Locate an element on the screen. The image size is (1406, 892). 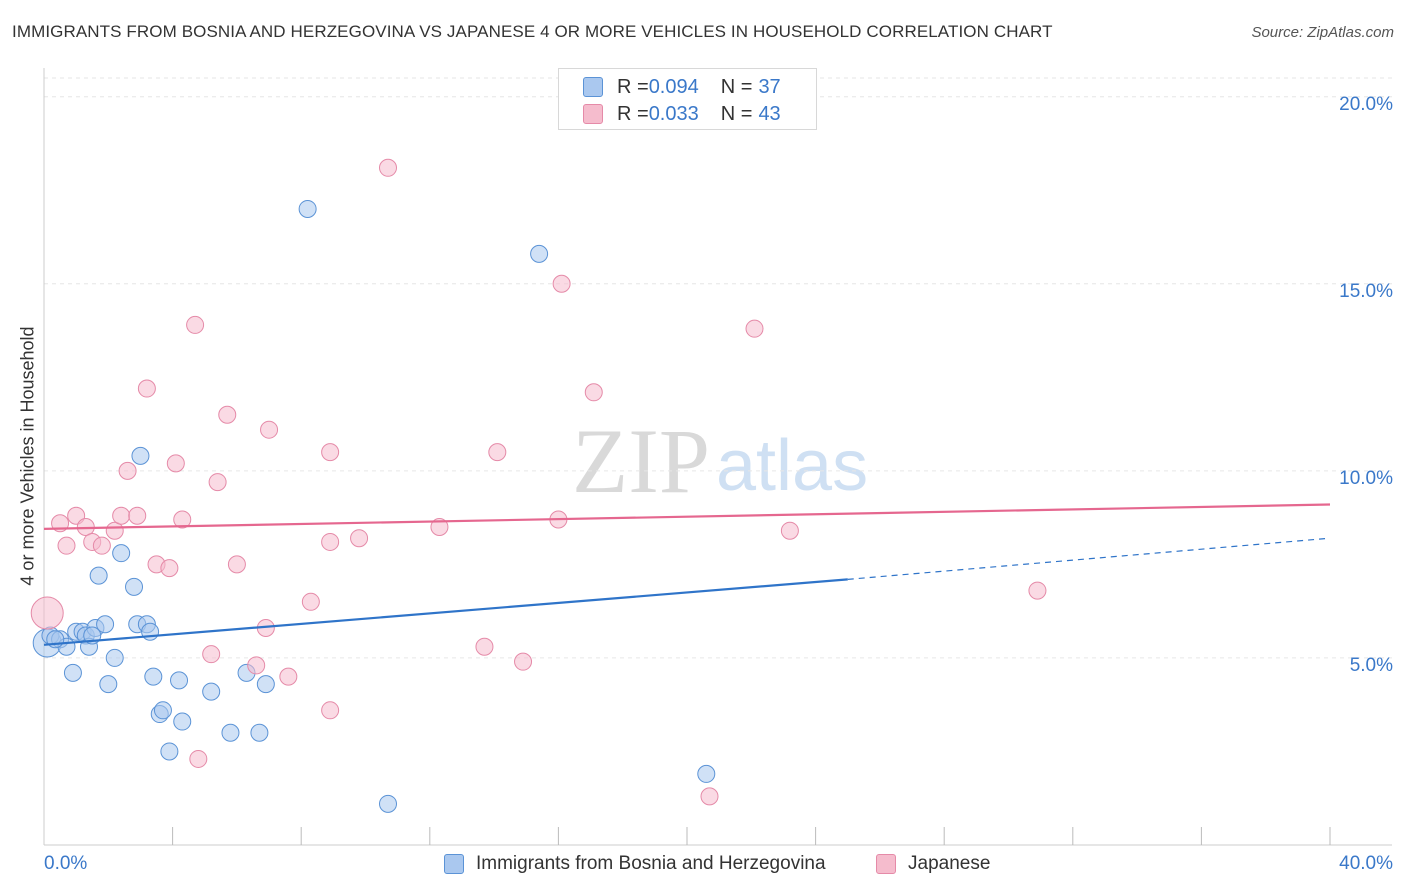
legend-row-japanese: R = 0.033 N = 43 is located at coordinates (682, 114).